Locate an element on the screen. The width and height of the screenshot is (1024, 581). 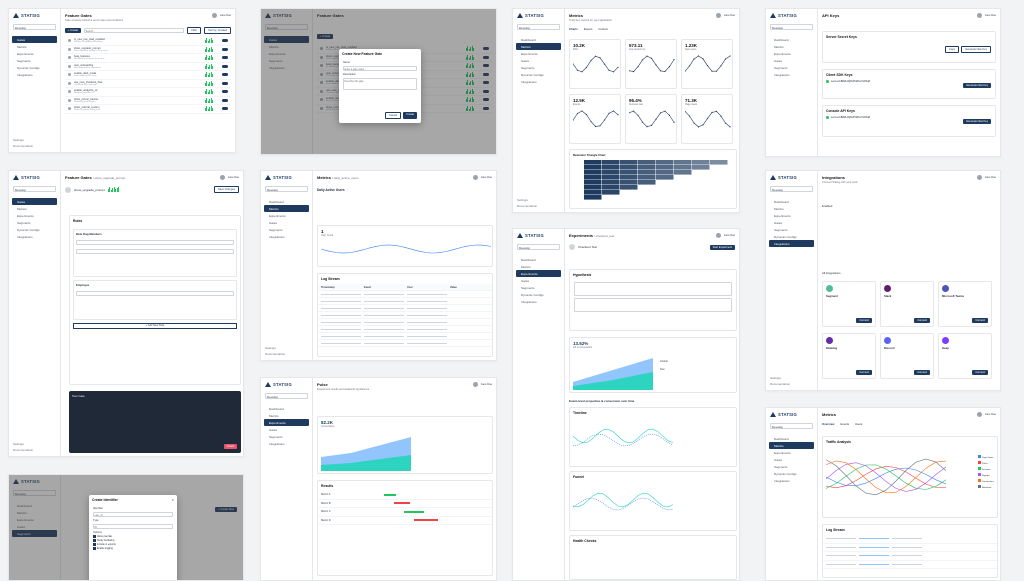
legend-item: Signups is located at coordinates (985, 476).